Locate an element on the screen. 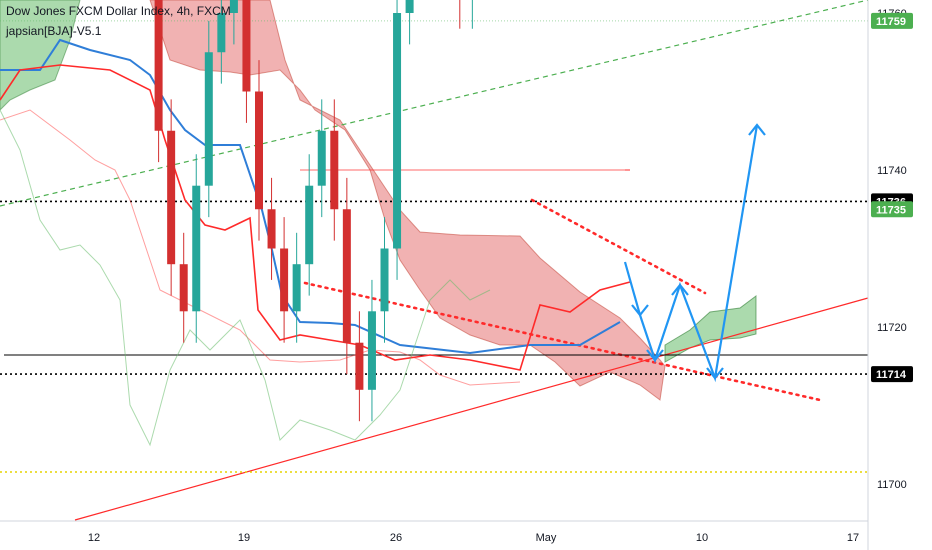  time-tick-2: 26 is located at coordinates (396, 538).